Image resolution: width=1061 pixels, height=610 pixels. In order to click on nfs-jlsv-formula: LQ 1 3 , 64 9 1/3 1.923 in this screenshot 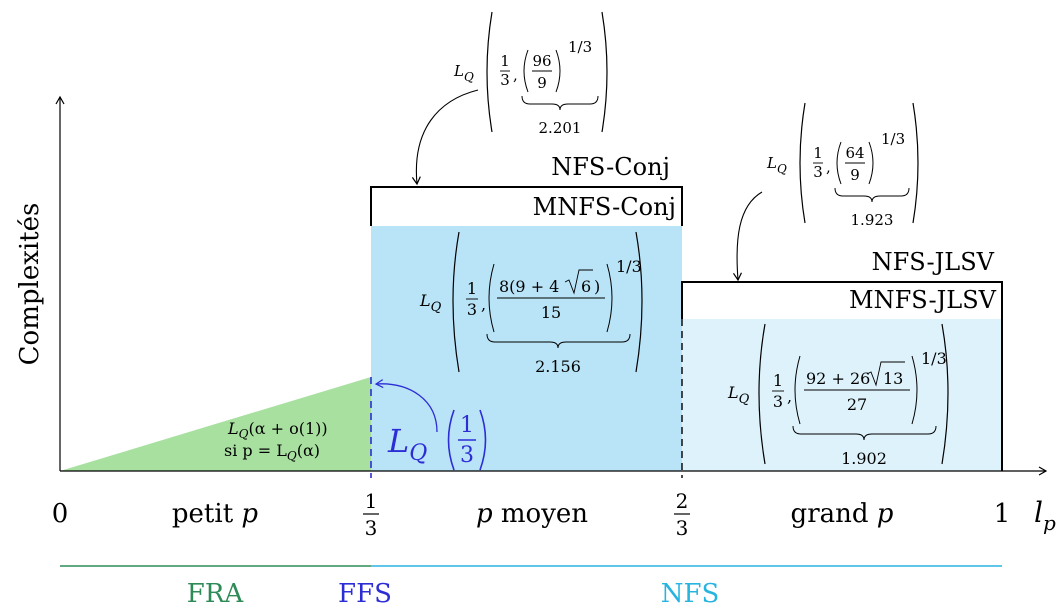, I will do `click(842, 165)`.